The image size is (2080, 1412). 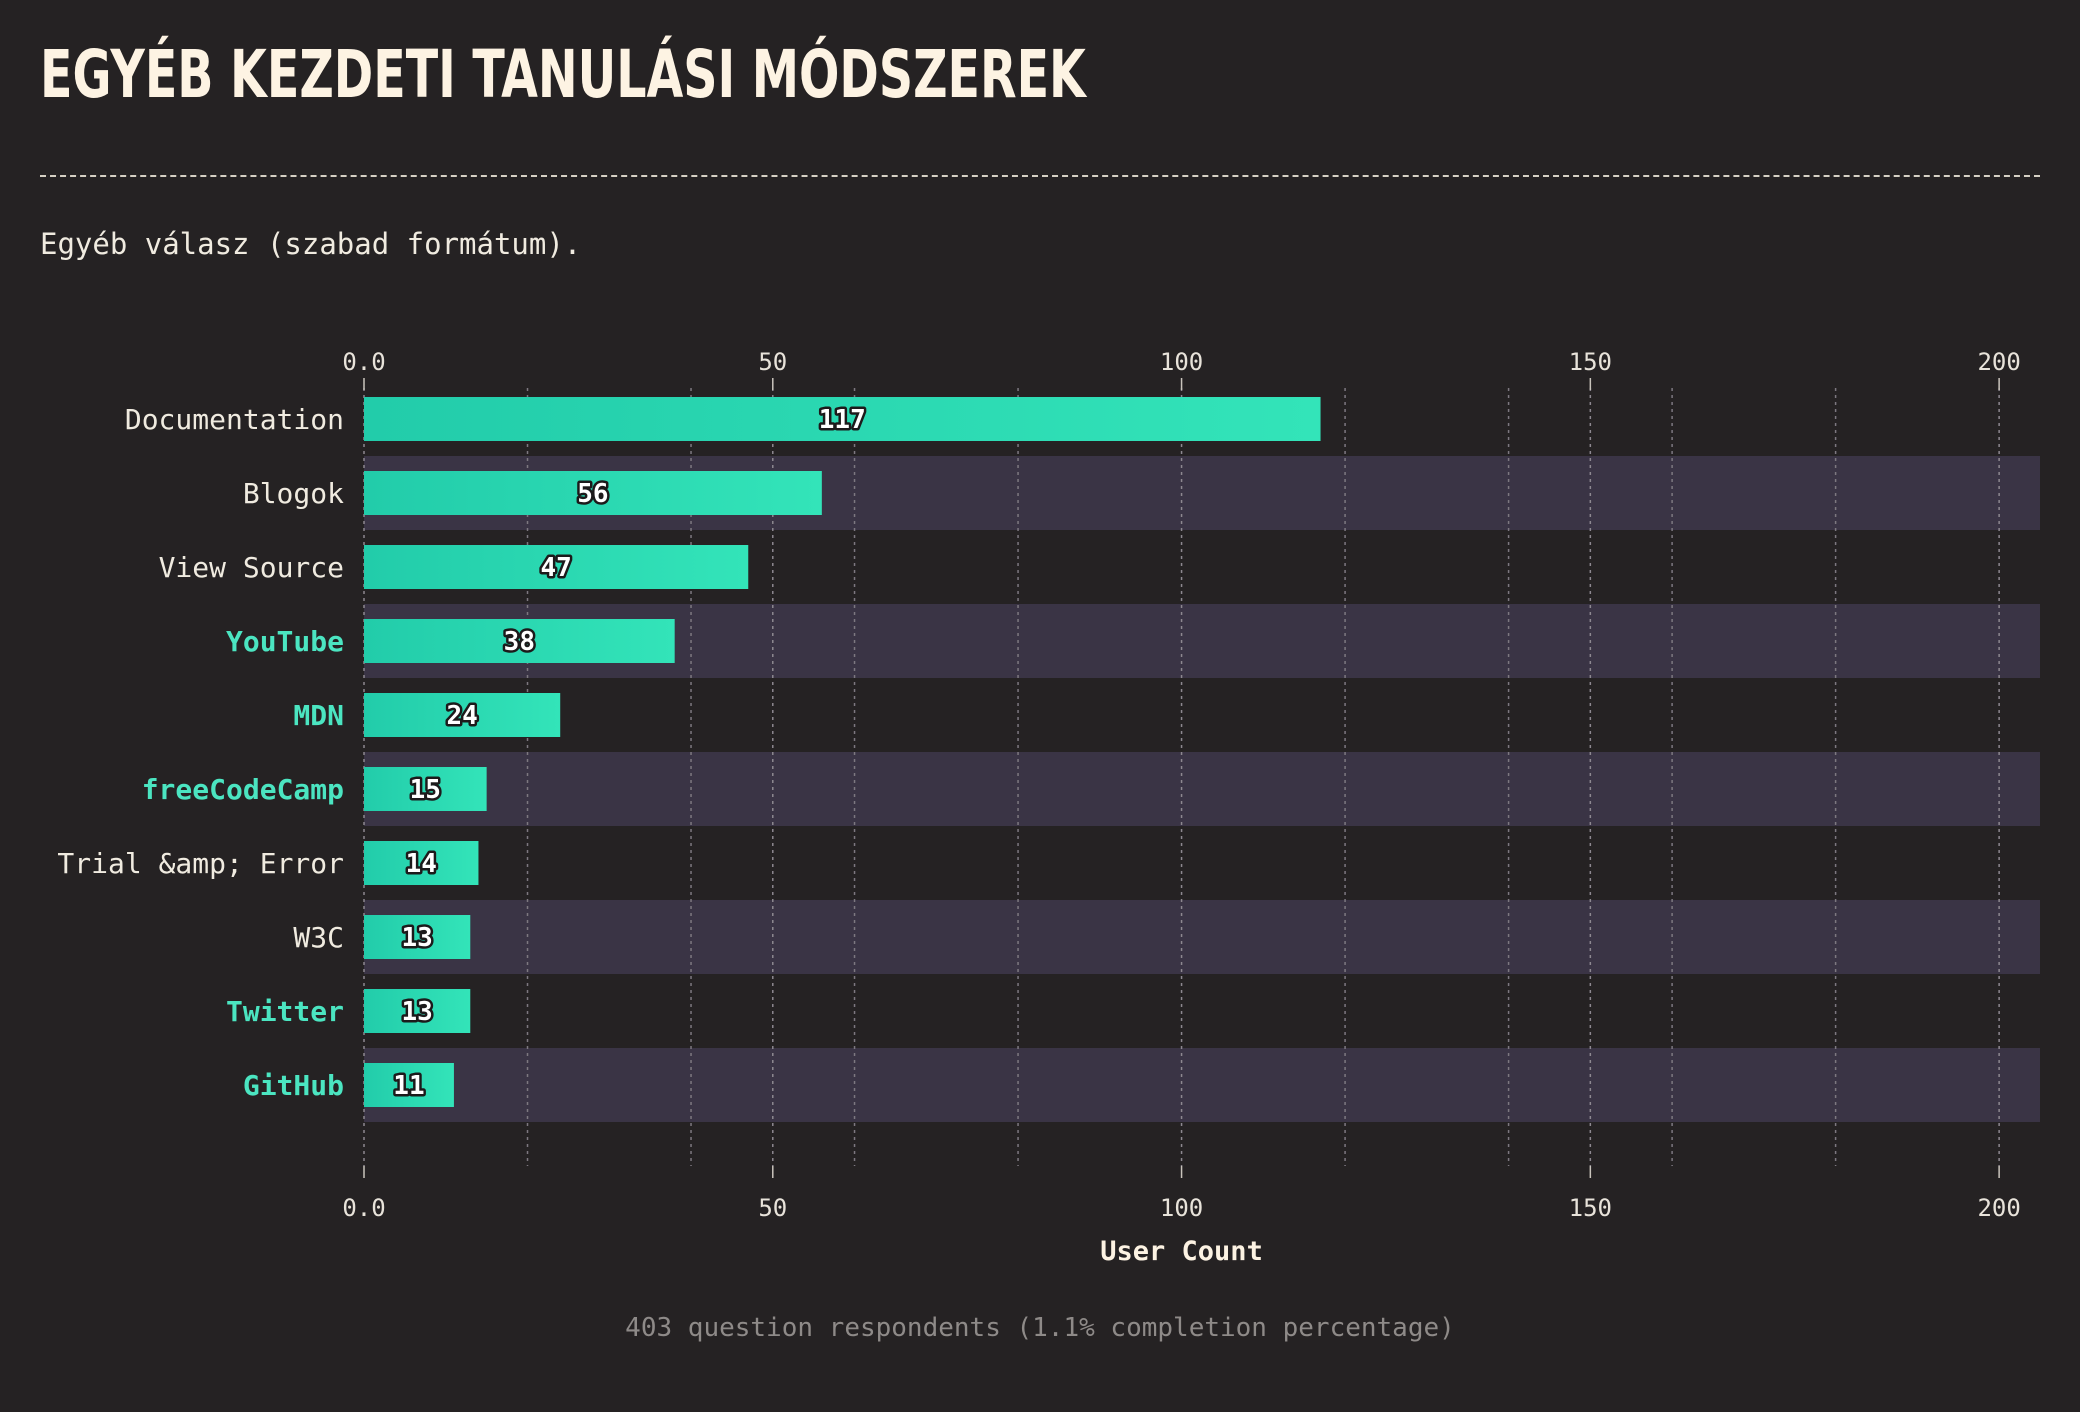 I want to click on bar-mdn, so click(x=462, y=715).